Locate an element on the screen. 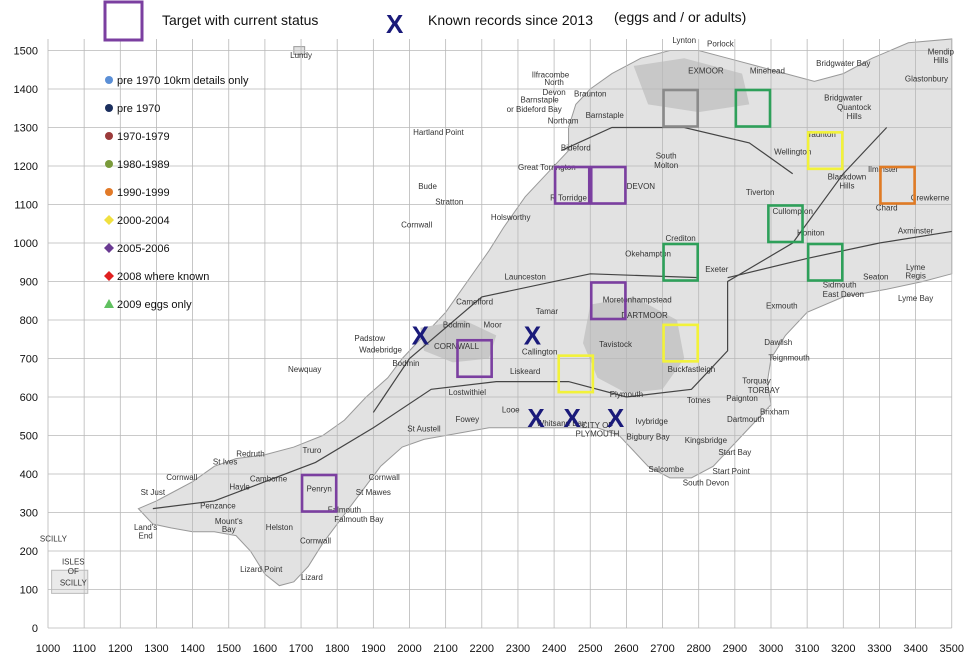 The width and height of the screenshot is (978, 667). place-label: R Torridge is located at coordinates (568, 198).